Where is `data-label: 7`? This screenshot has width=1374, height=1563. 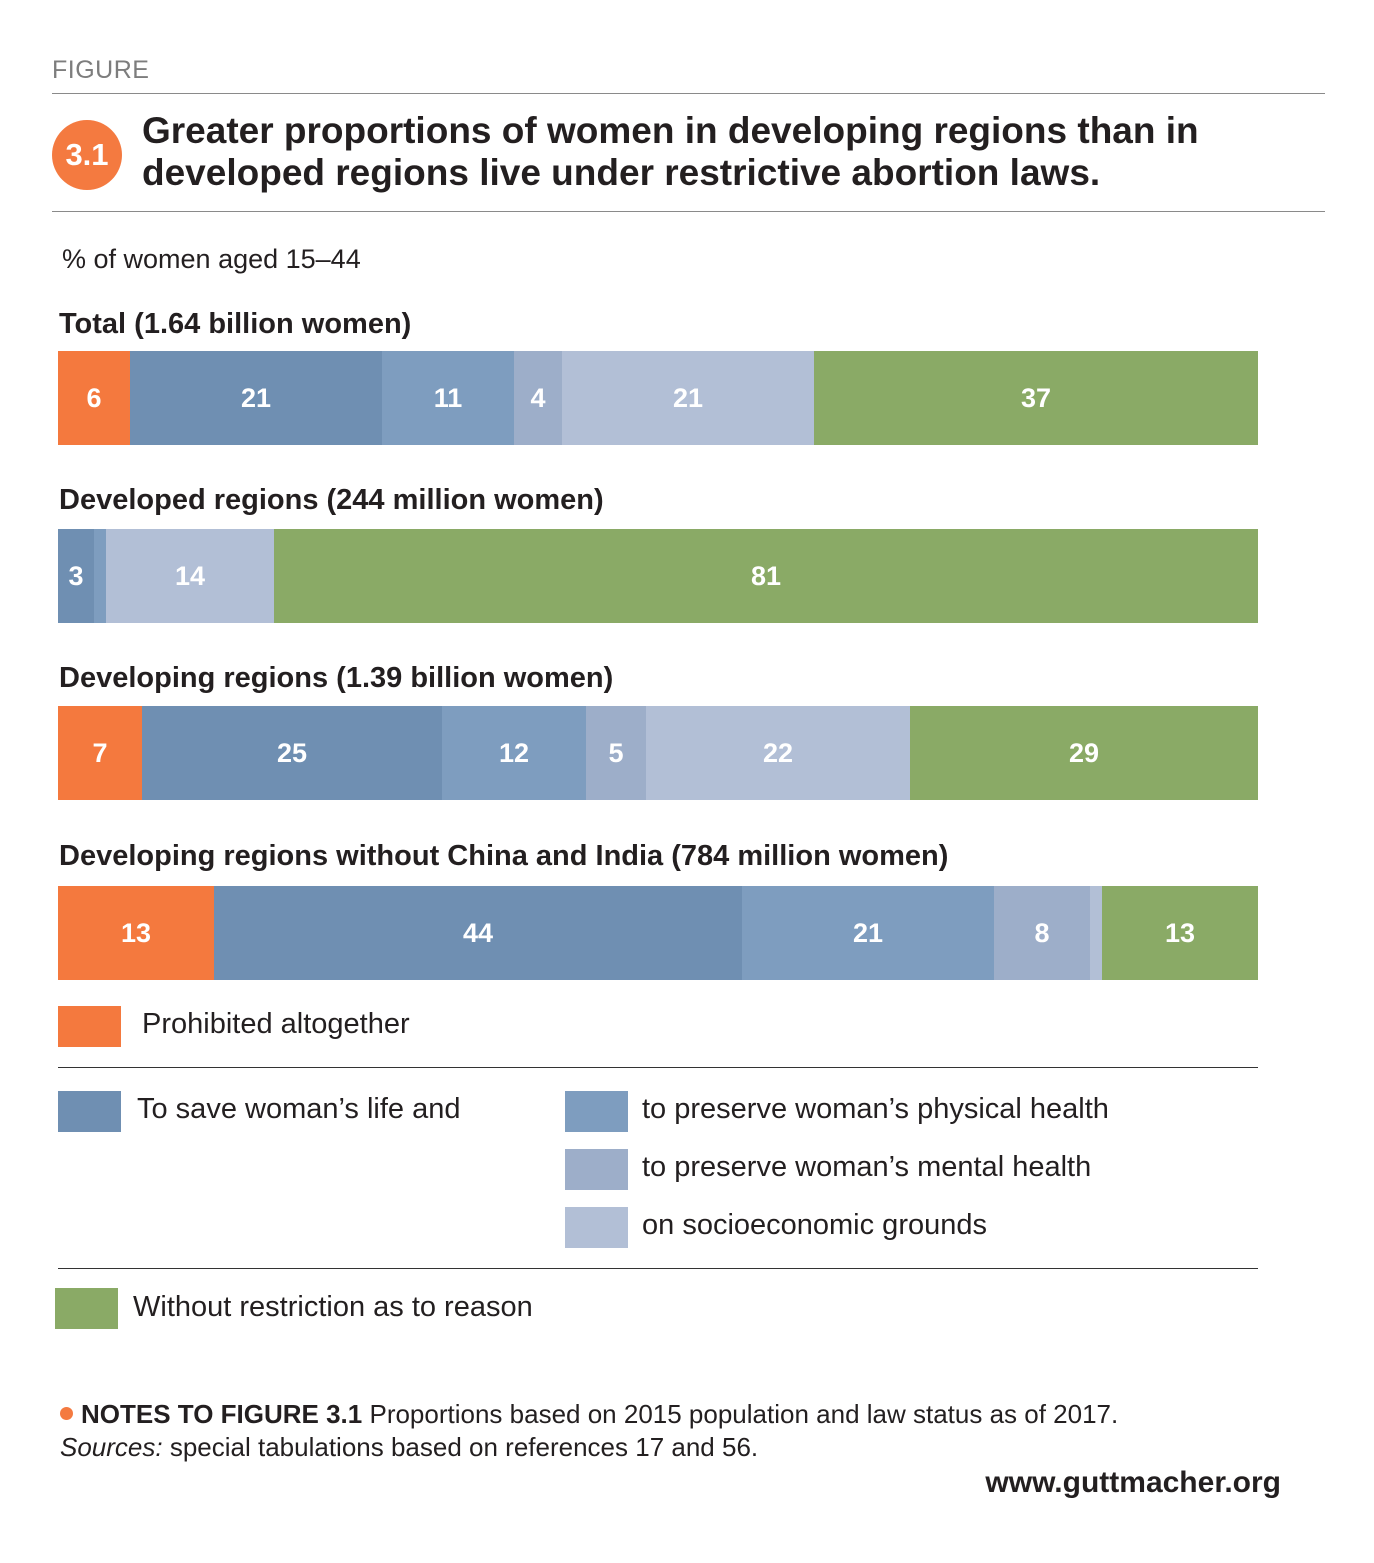 data-label: 7 is located at coordinates (100, 752).